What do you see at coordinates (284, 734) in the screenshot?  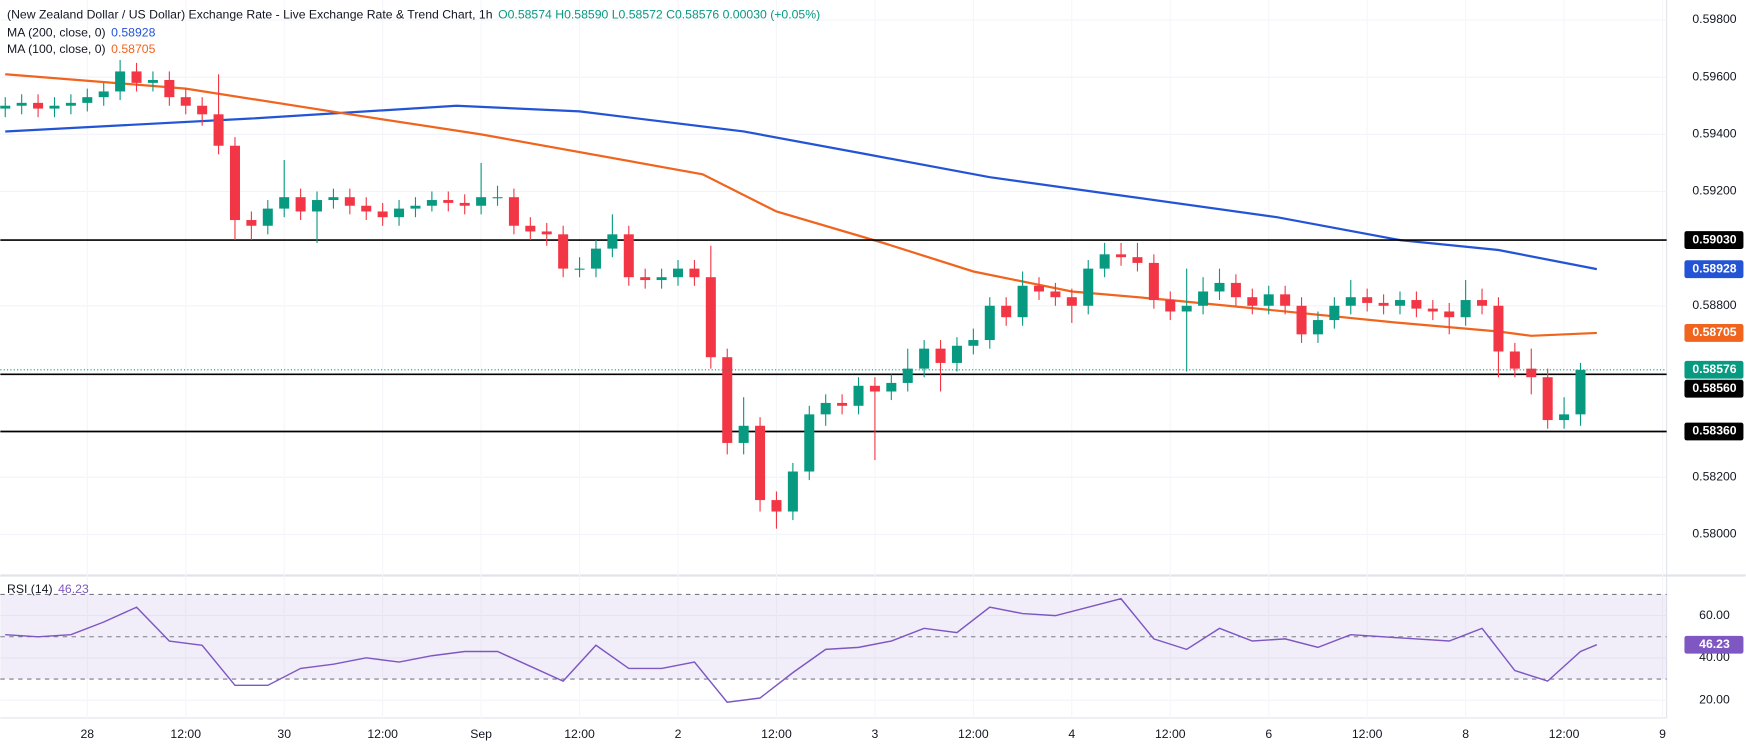 I see `x-tick-label: 30` at bounding box center [284, 734].